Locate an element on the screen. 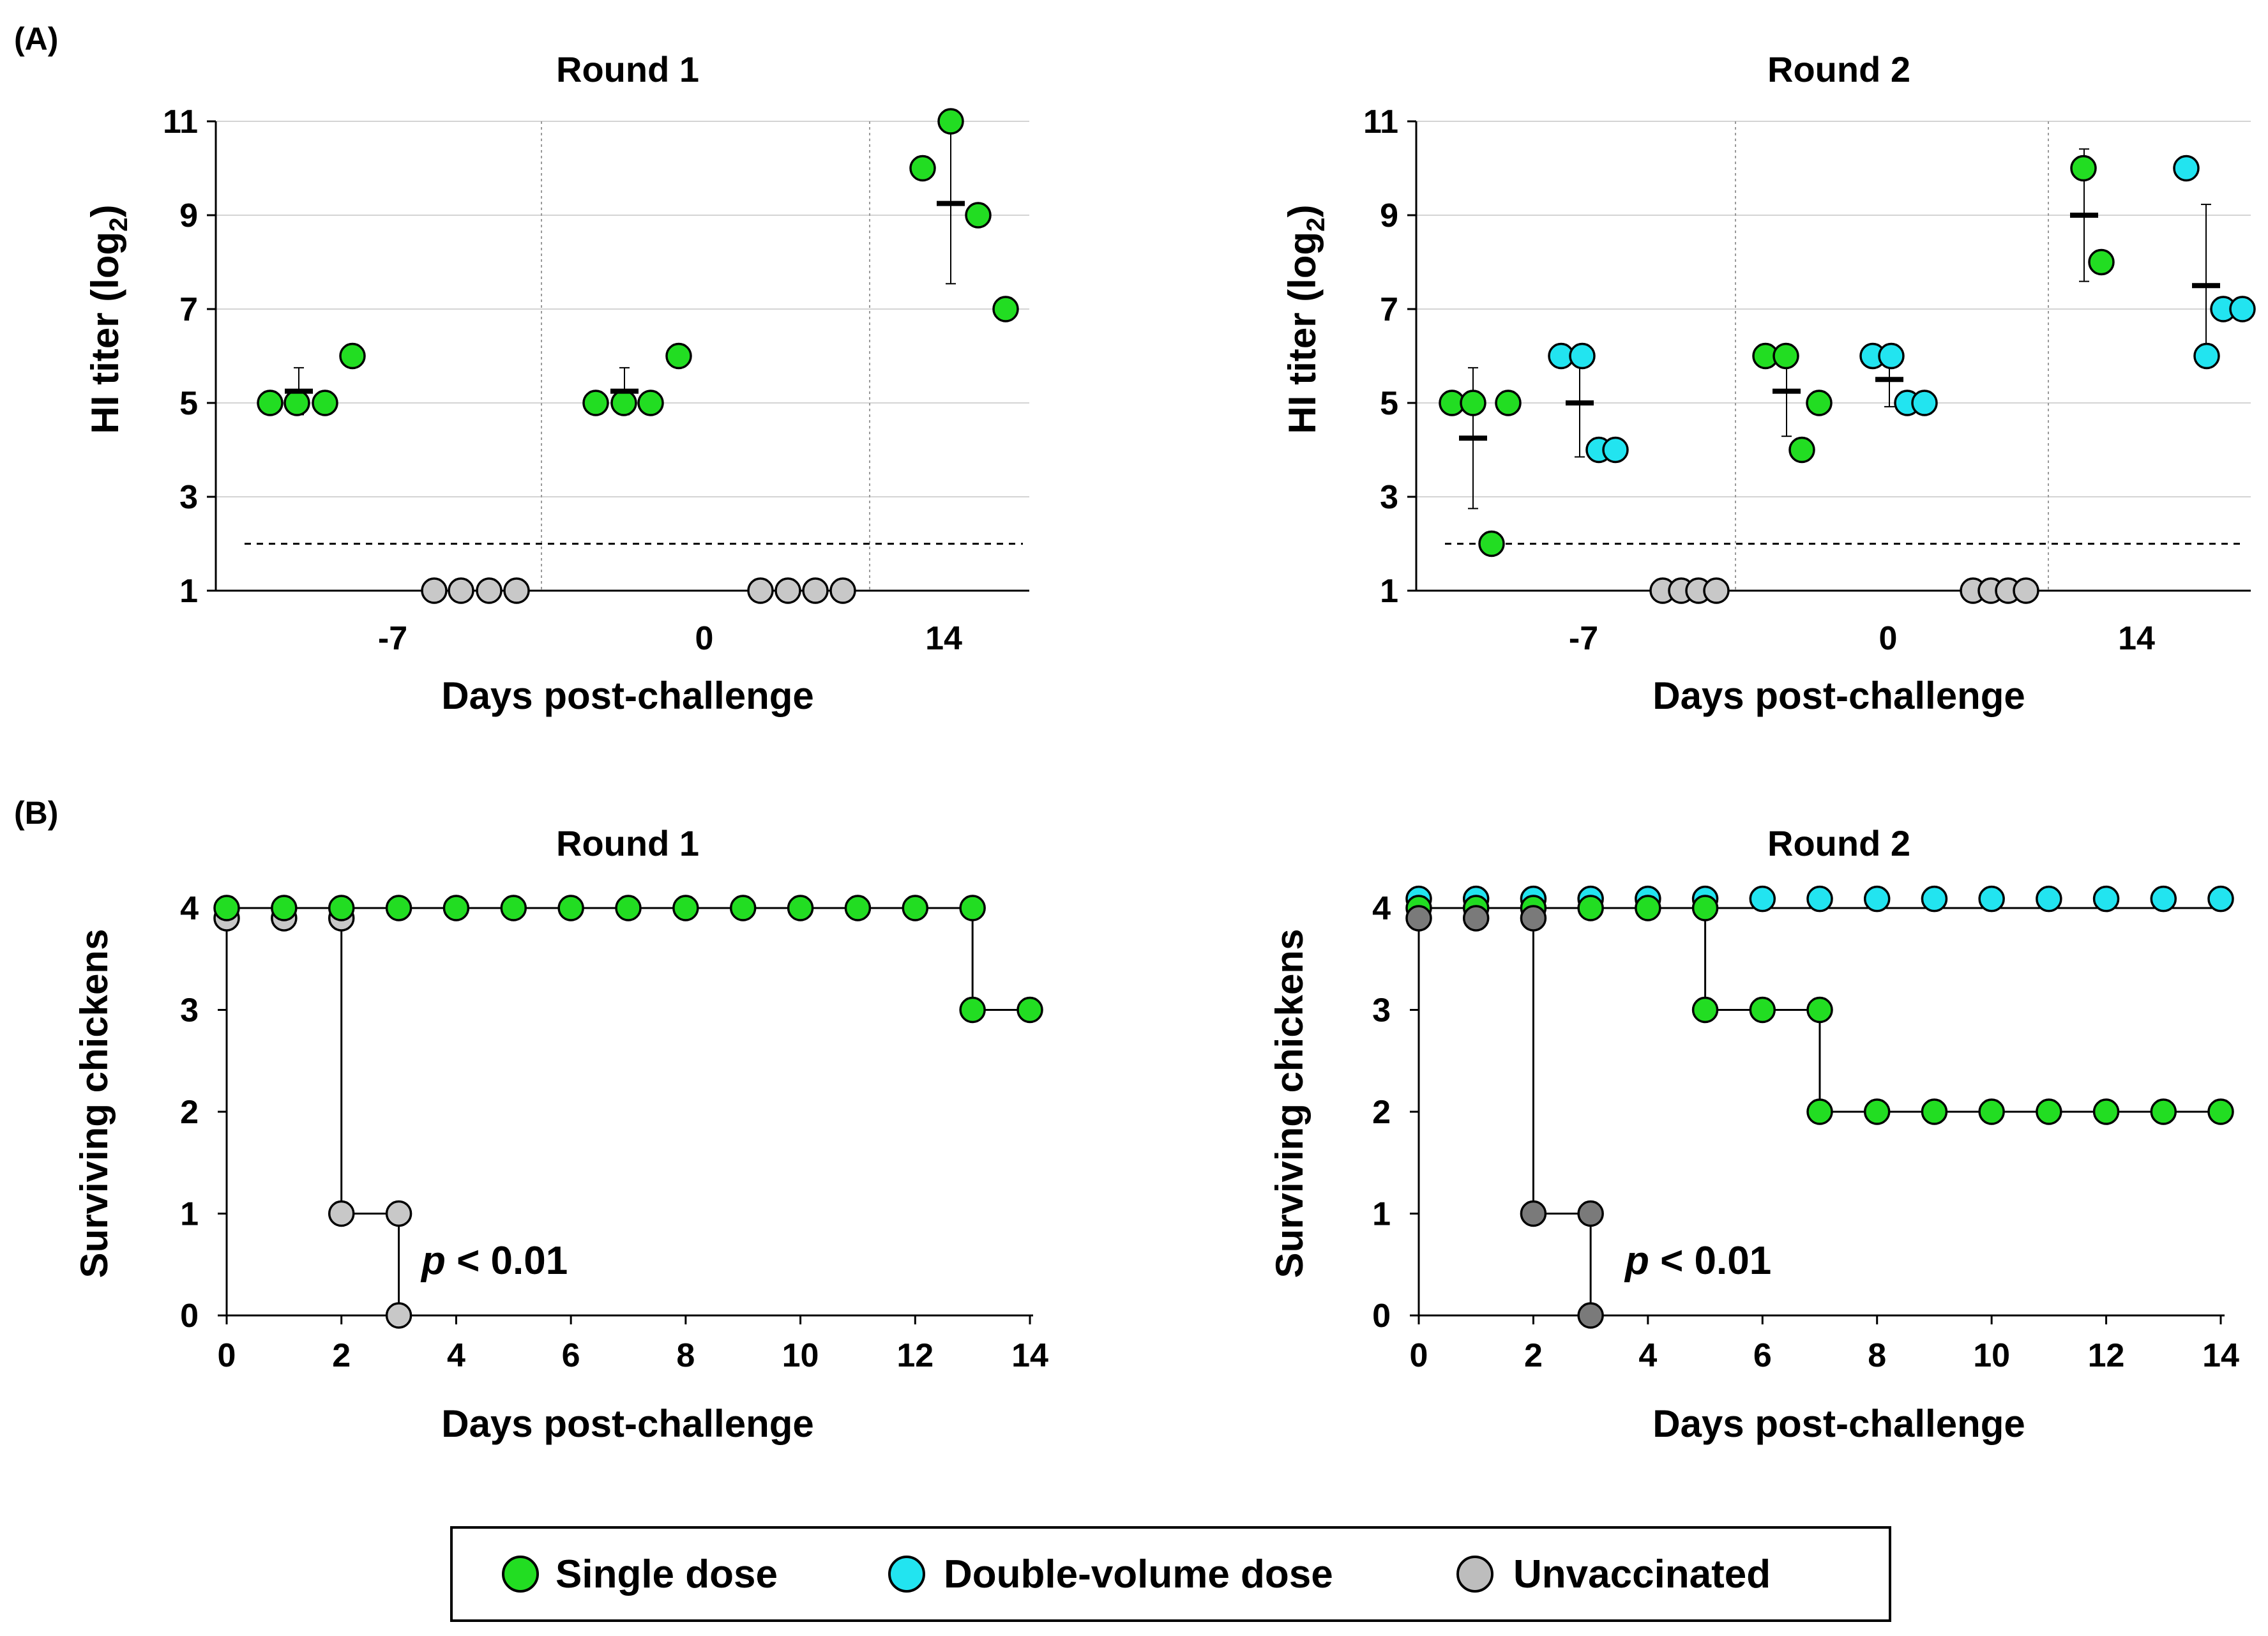 This screenshot has height=1636, width=2268. x-tick-label: 8 is located at coordinates (1877, 1356).